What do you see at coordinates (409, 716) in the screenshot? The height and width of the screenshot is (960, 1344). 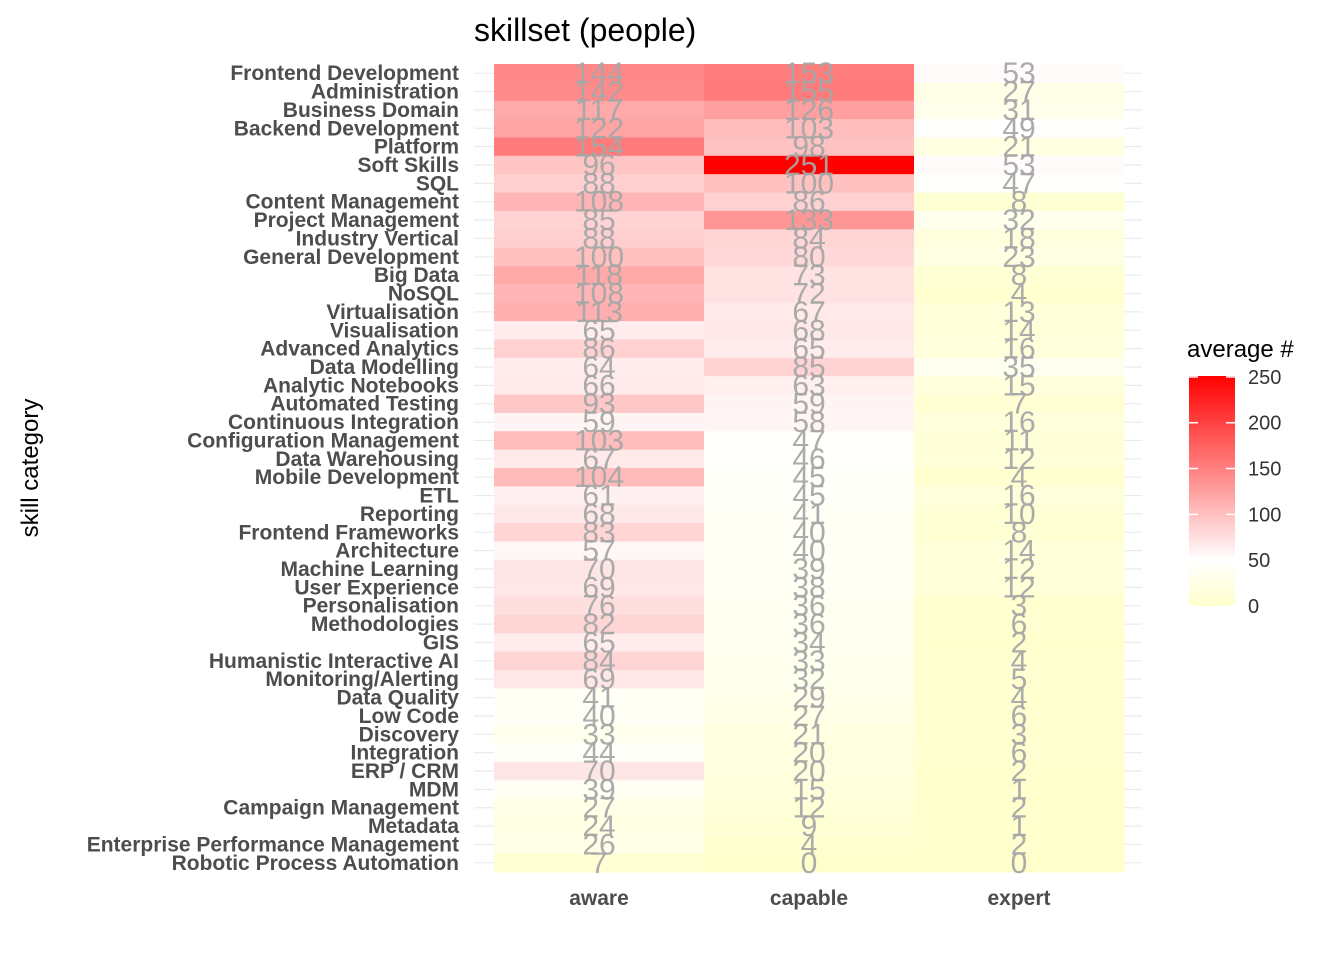 I see `y-tick-label: Low Code` at bounding box center [409, 716].